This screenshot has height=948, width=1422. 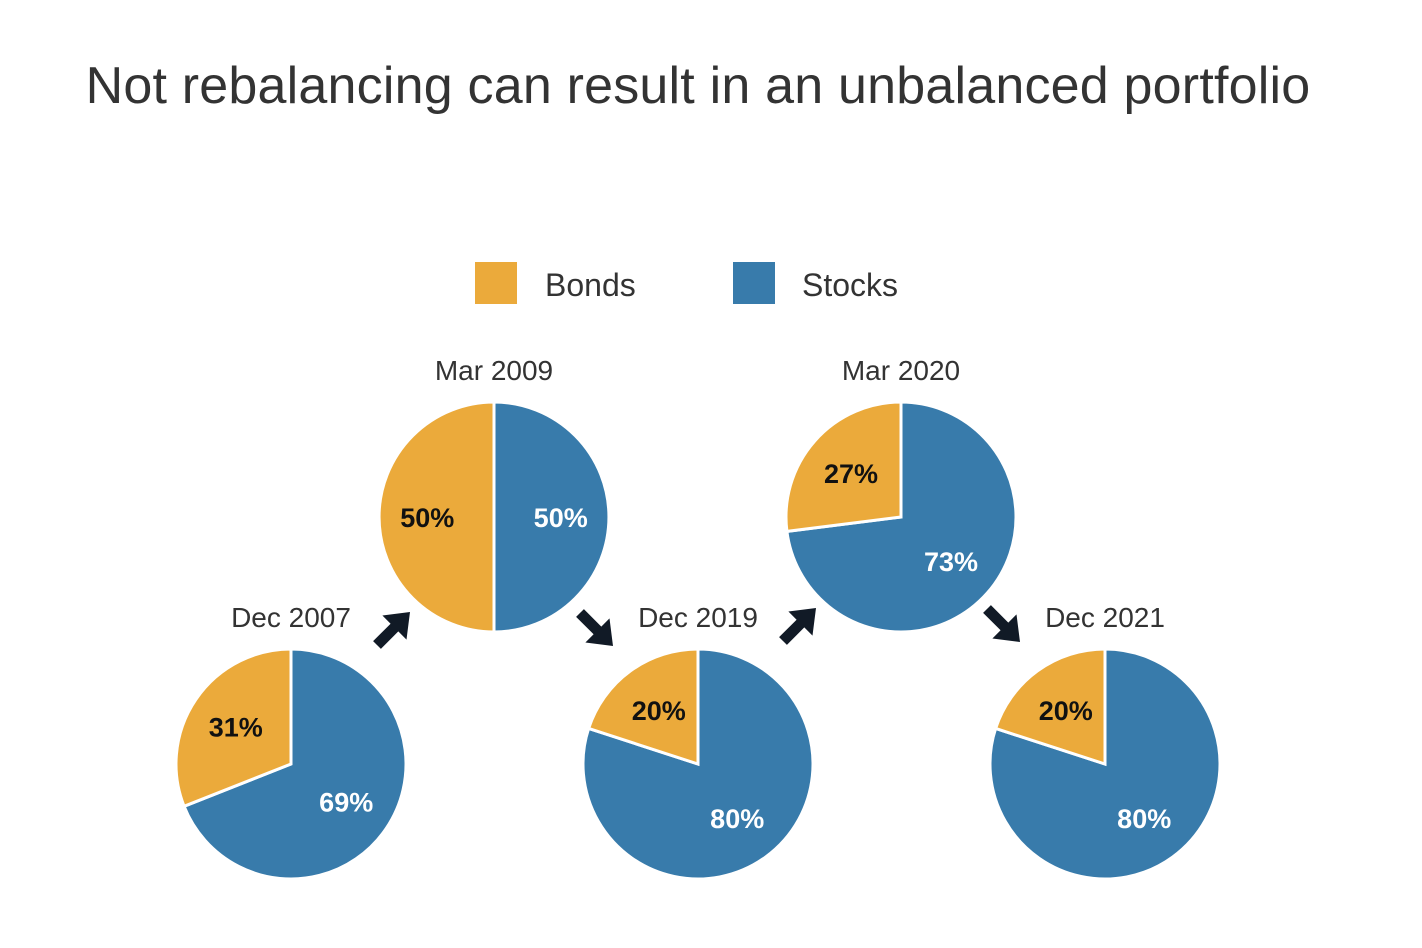 What do you see at coordinates (951, 562) in the screenshot?
I see `pie-data-label-stocks-mar-2020: 73%` at bounding box center [951, 562].